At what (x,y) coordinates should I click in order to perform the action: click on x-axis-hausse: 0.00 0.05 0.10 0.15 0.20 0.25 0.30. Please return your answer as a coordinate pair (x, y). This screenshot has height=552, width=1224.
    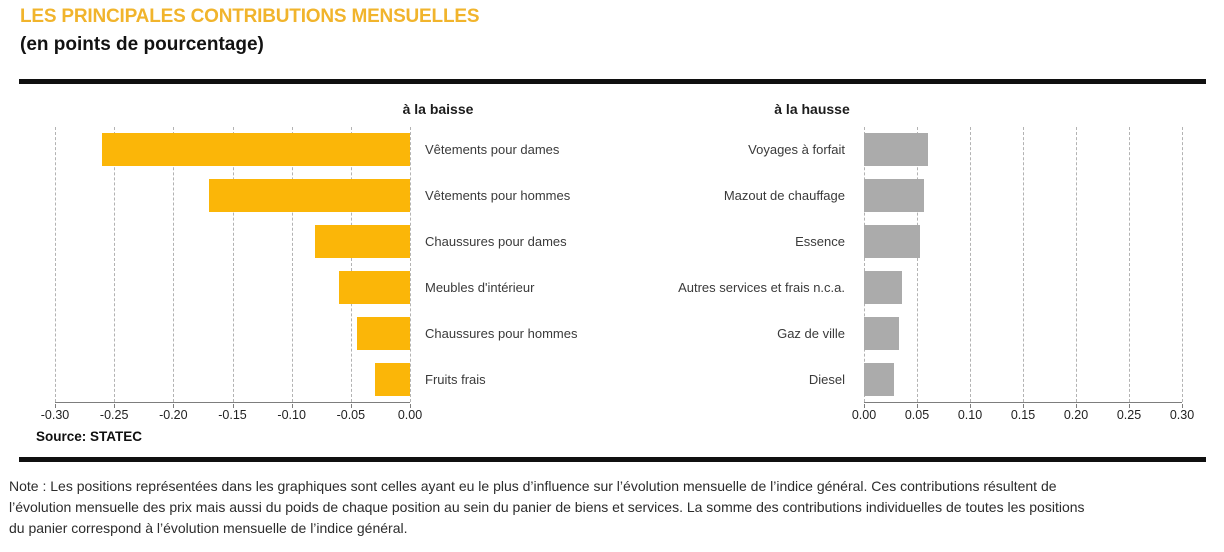
    Looking at the image, I should click on (1023, 415).